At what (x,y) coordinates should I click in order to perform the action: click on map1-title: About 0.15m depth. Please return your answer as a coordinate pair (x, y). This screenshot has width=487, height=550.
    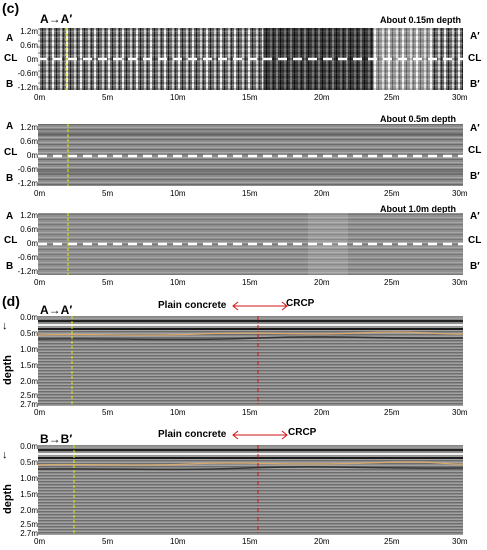
    Looking at the image, I should click on (421, 20).